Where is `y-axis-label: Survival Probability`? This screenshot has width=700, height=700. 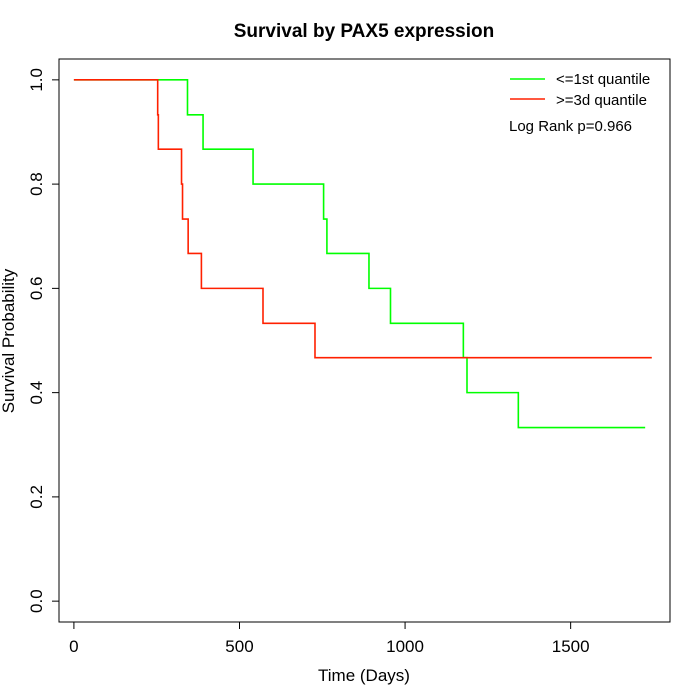
y-axis-label: Survival Probability is located at coordinates (9, 340).